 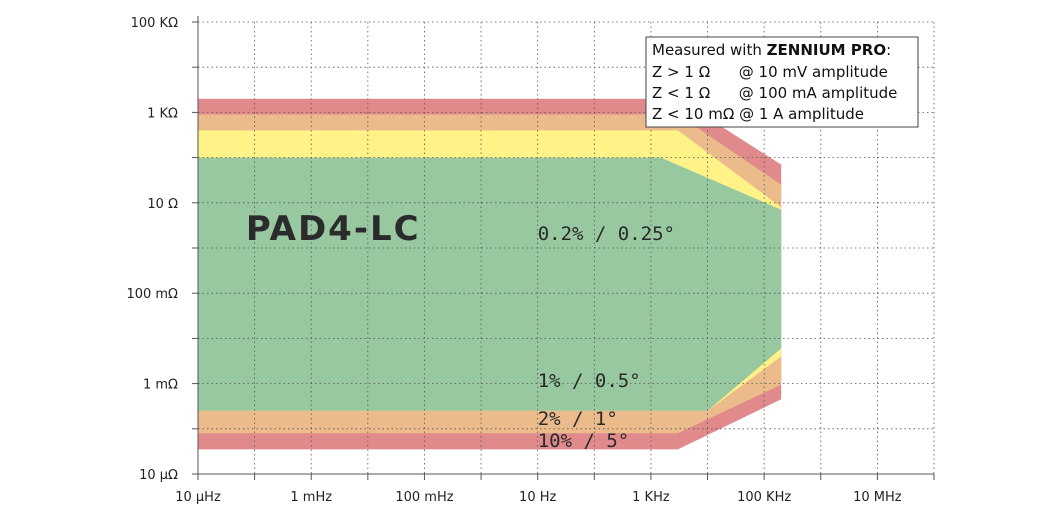 I want to click on accuracy-label-2-1: 2% / 1°, so click(x=578, y=419).